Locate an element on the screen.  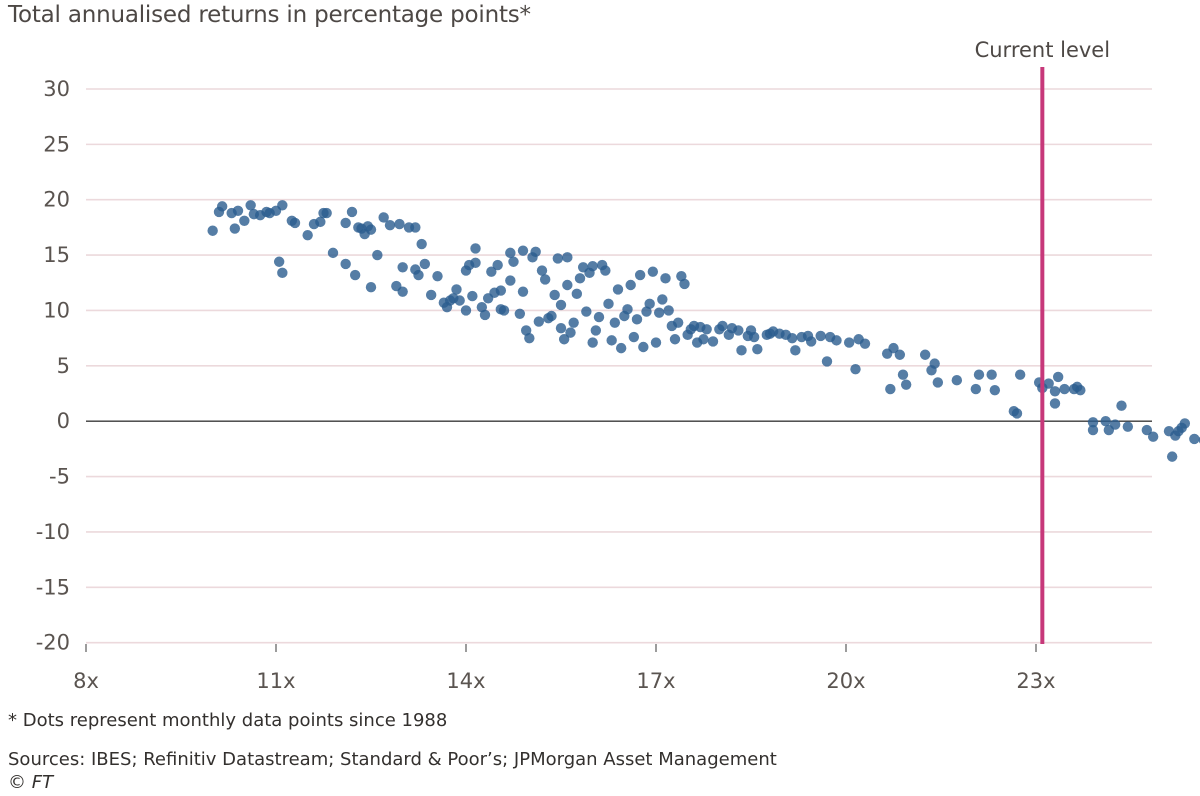
y-tick-label: -10 is located at coordinates (53, 532).